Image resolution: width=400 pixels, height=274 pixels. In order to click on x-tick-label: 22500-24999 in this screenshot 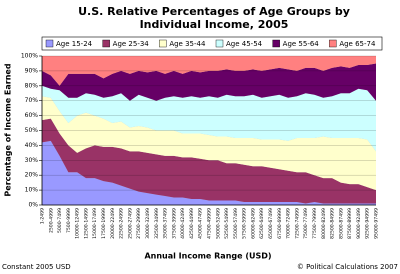, I will do `click(122, 223)`.